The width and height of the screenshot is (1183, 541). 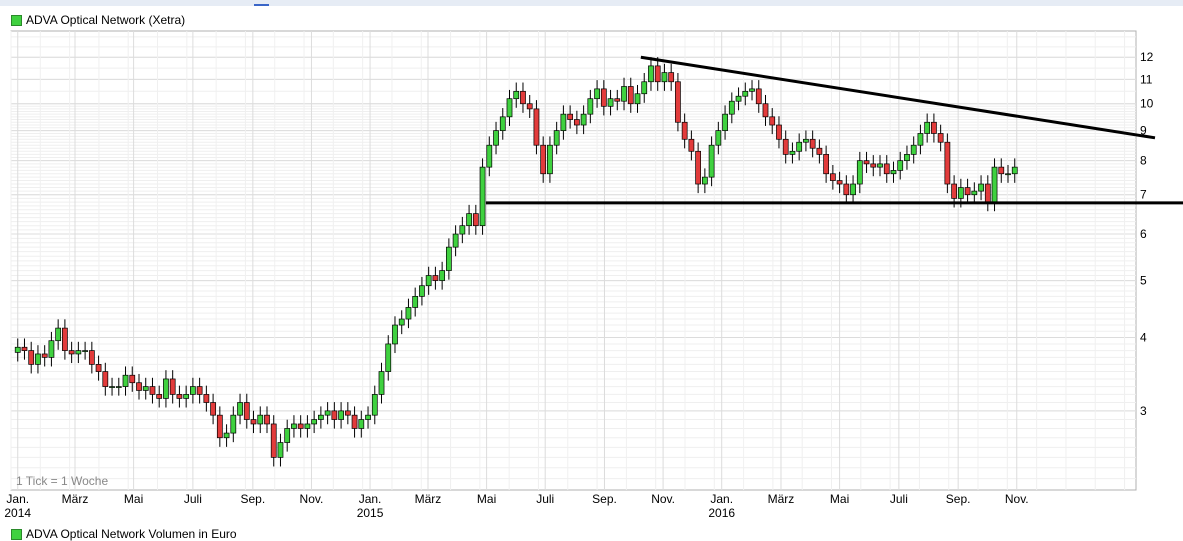 I want to click on x-tick-label: Sep., so click(x=252, y=499).